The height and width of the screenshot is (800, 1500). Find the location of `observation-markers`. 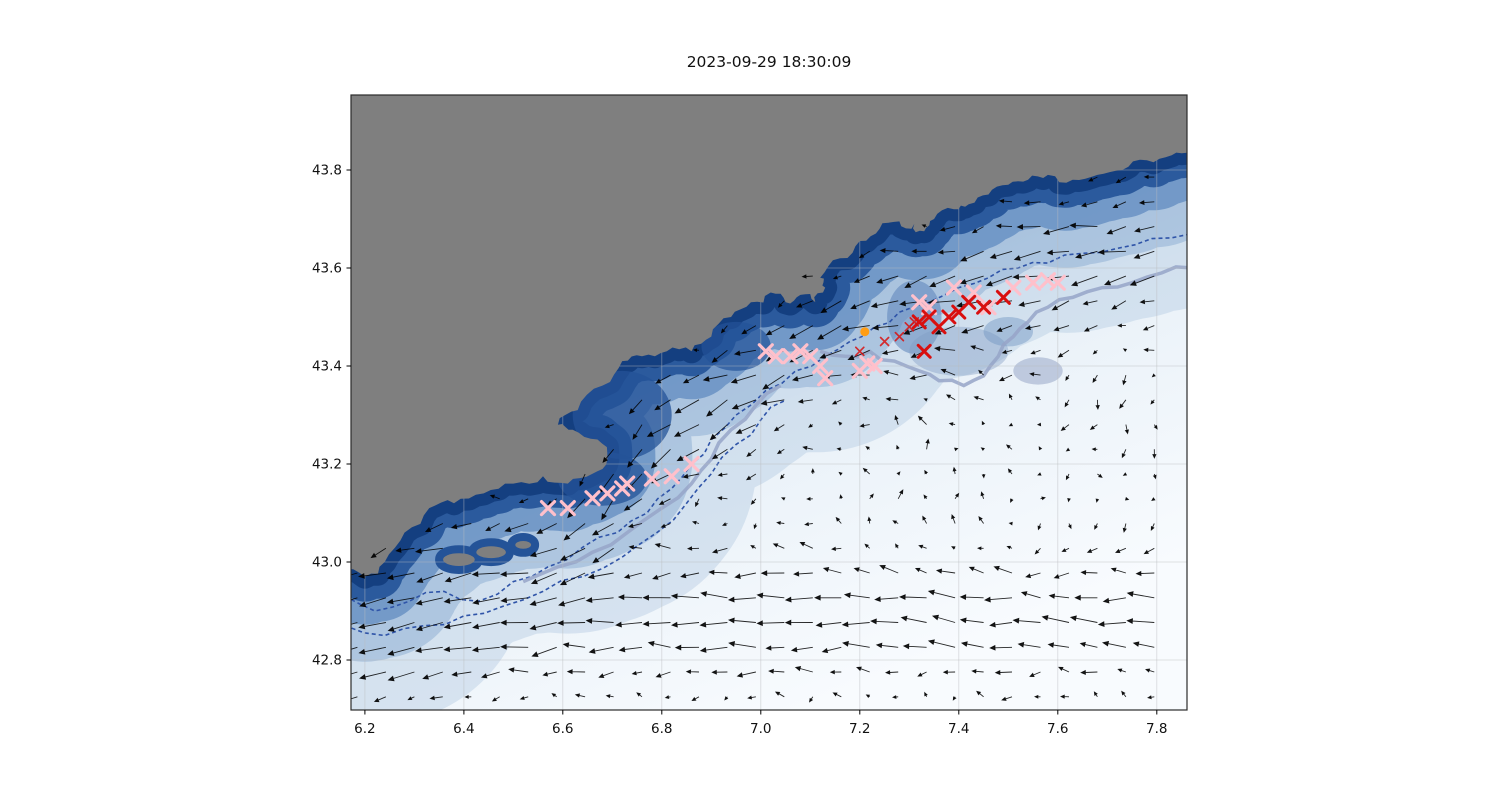

observation-markers is located at coordinates (802, 394).